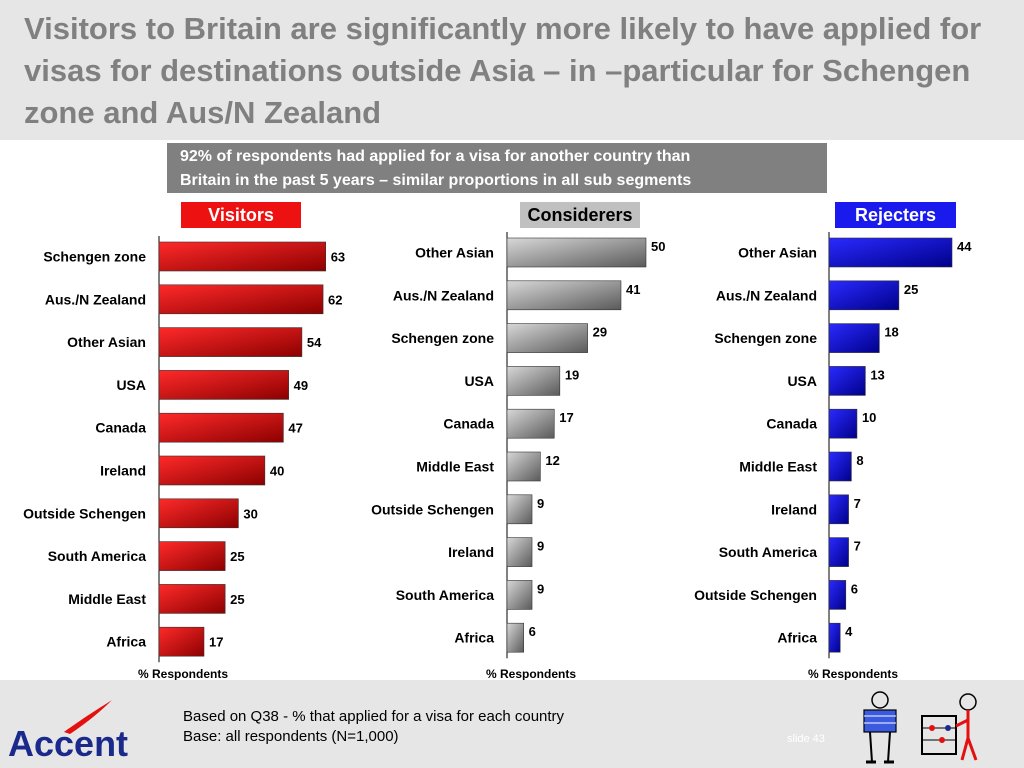 This screenshot has width=1024, height=768. What do you see at coordinates (106, 342) in the screenshot?
I see `visitors-category-label: Other Asian` at bounding box center [106, 342].